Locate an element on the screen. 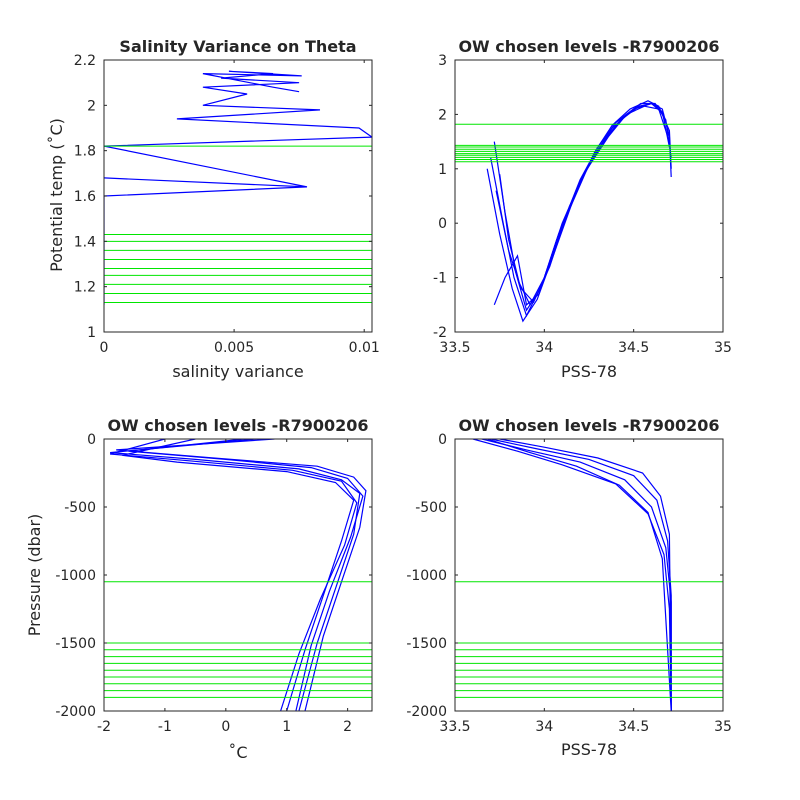 The width and height of the screenshot is (800, 800). y-axis-label: Pressure (dbar) is located at coordinates (34, 575).